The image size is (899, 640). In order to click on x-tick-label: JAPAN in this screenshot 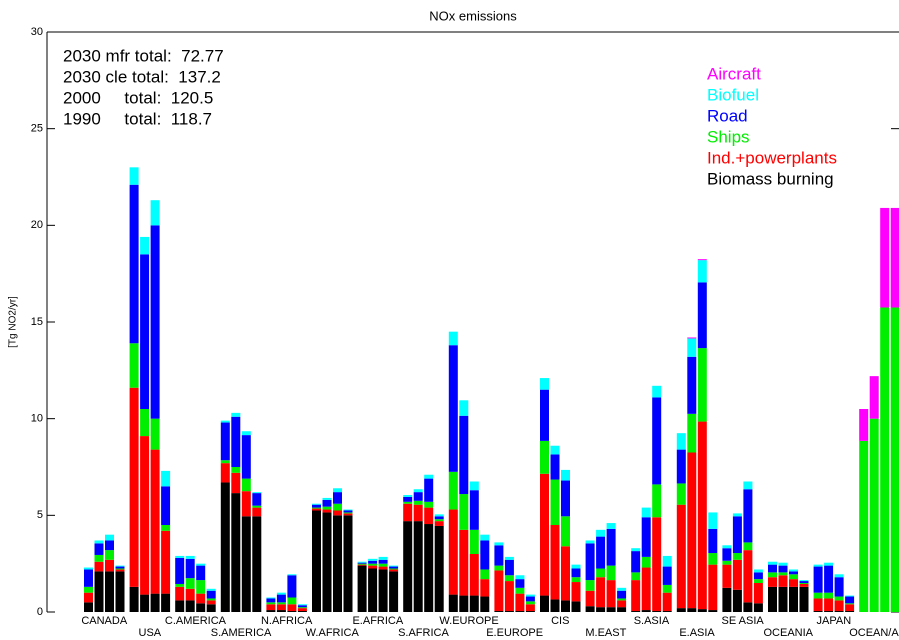, I will do `click(834, 621)`.